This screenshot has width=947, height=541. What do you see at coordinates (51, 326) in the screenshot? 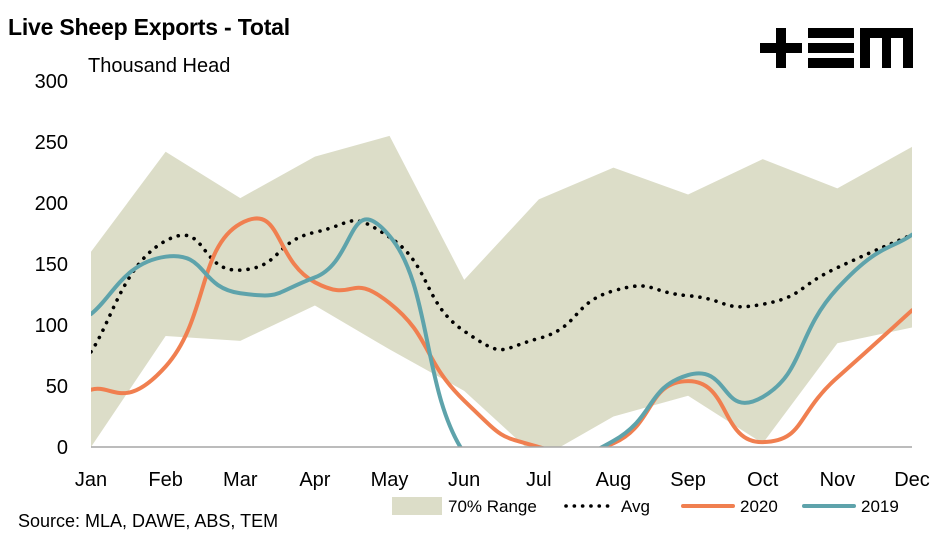
I see `y-tick-label: 100` at bounding box center [51, 326].